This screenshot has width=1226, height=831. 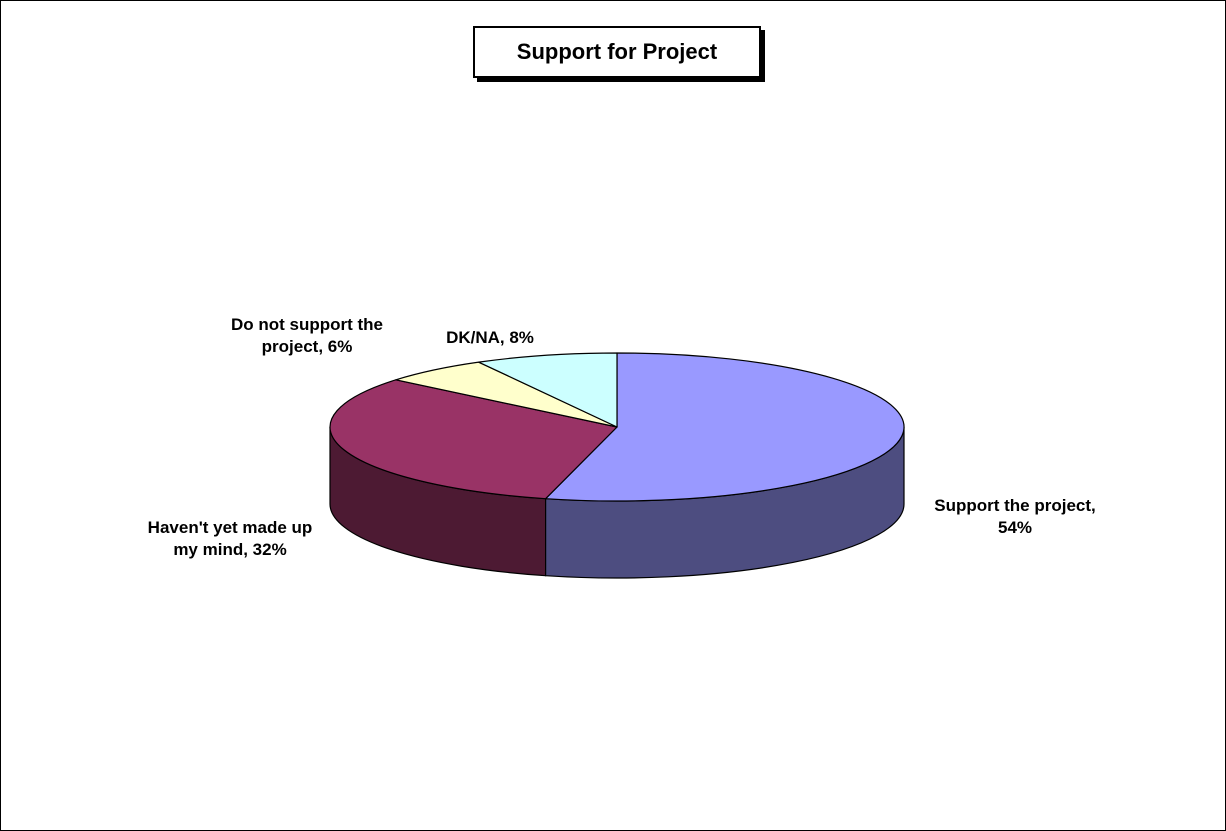 I want to click on slice-data-label: DK/NA, 8%, so click(x=490, y=337).